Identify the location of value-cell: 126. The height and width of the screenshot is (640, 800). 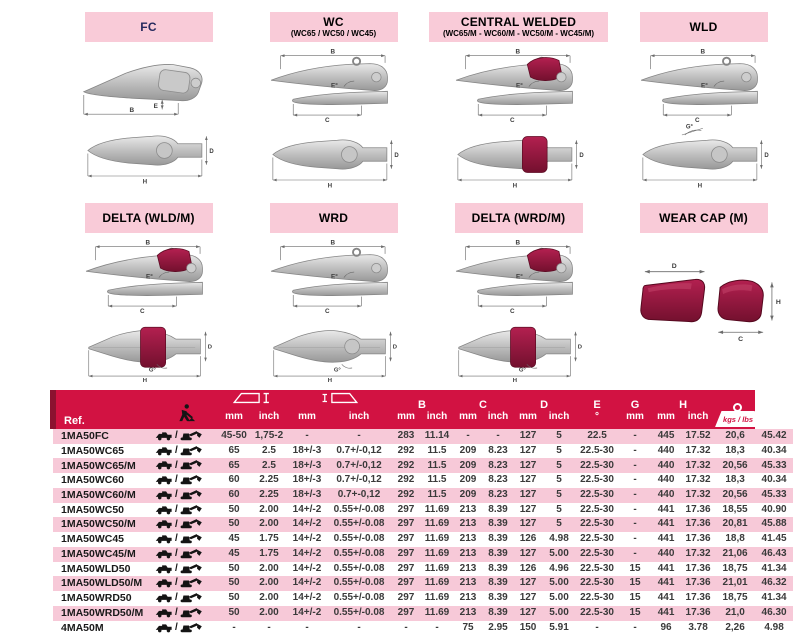
(528, 539).